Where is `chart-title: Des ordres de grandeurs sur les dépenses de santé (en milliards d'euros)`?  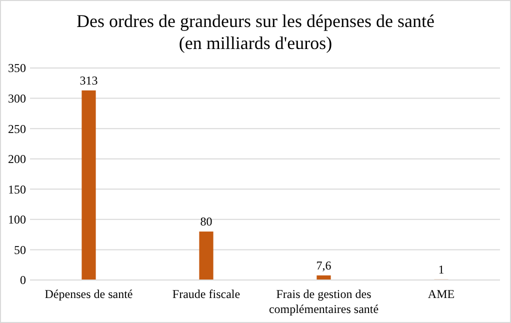 chart-title: Des ordres de grandeurs sur les dépenses de santé (en milliards d'euros) is located at coordinates (255, 32).